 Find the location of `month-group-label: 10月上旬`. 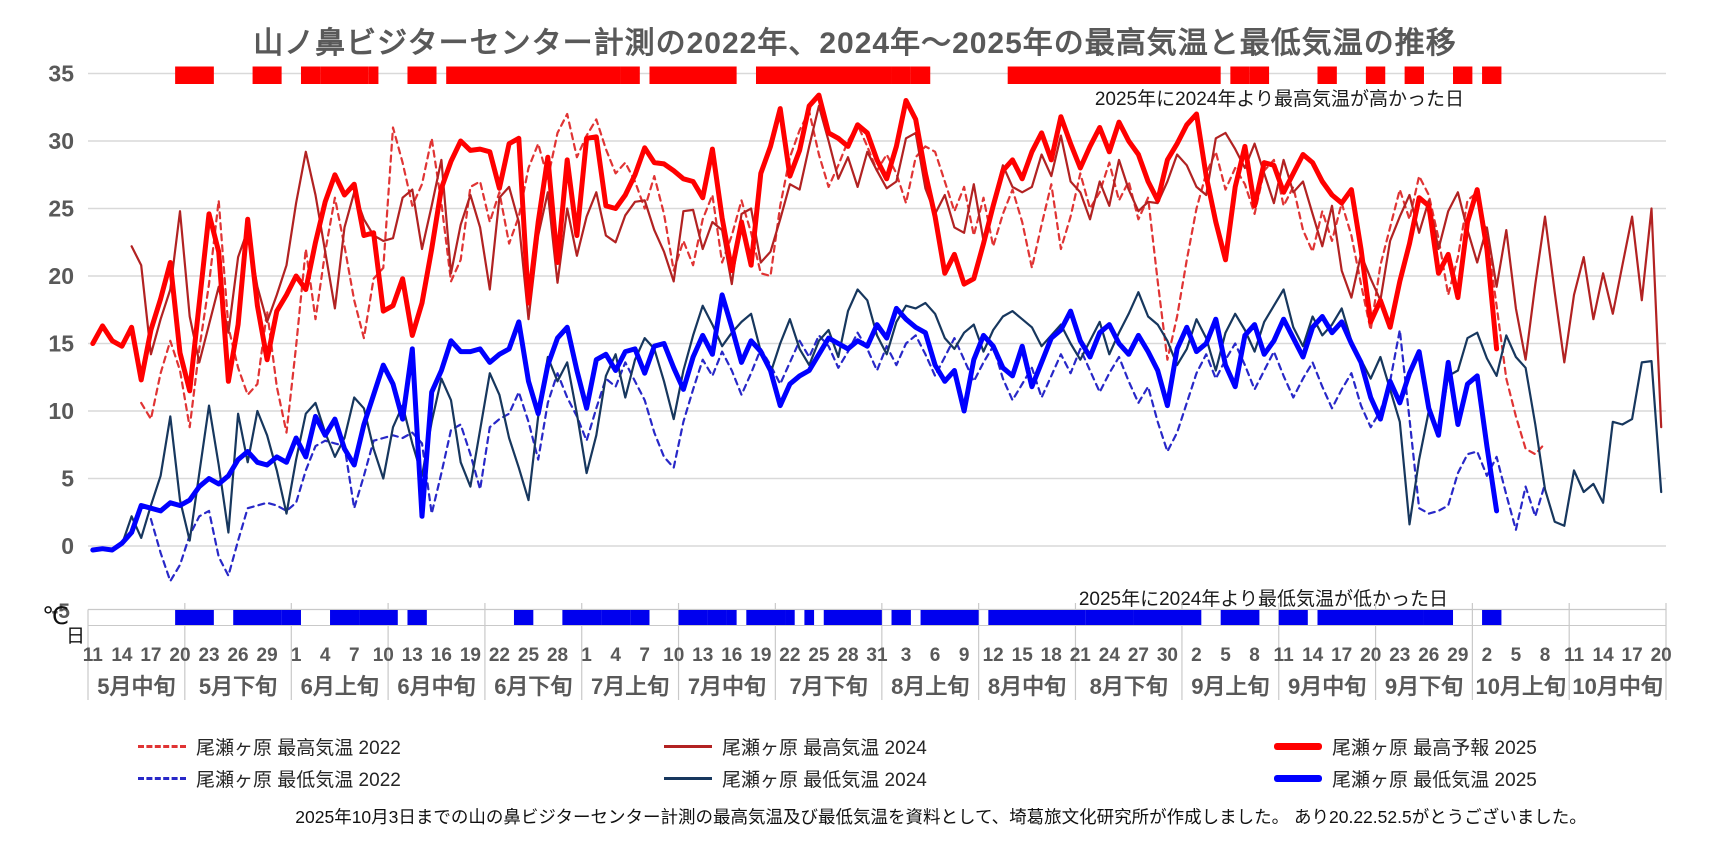

month-group-label: 10月上旬 is located at coordinates (1521, 686).